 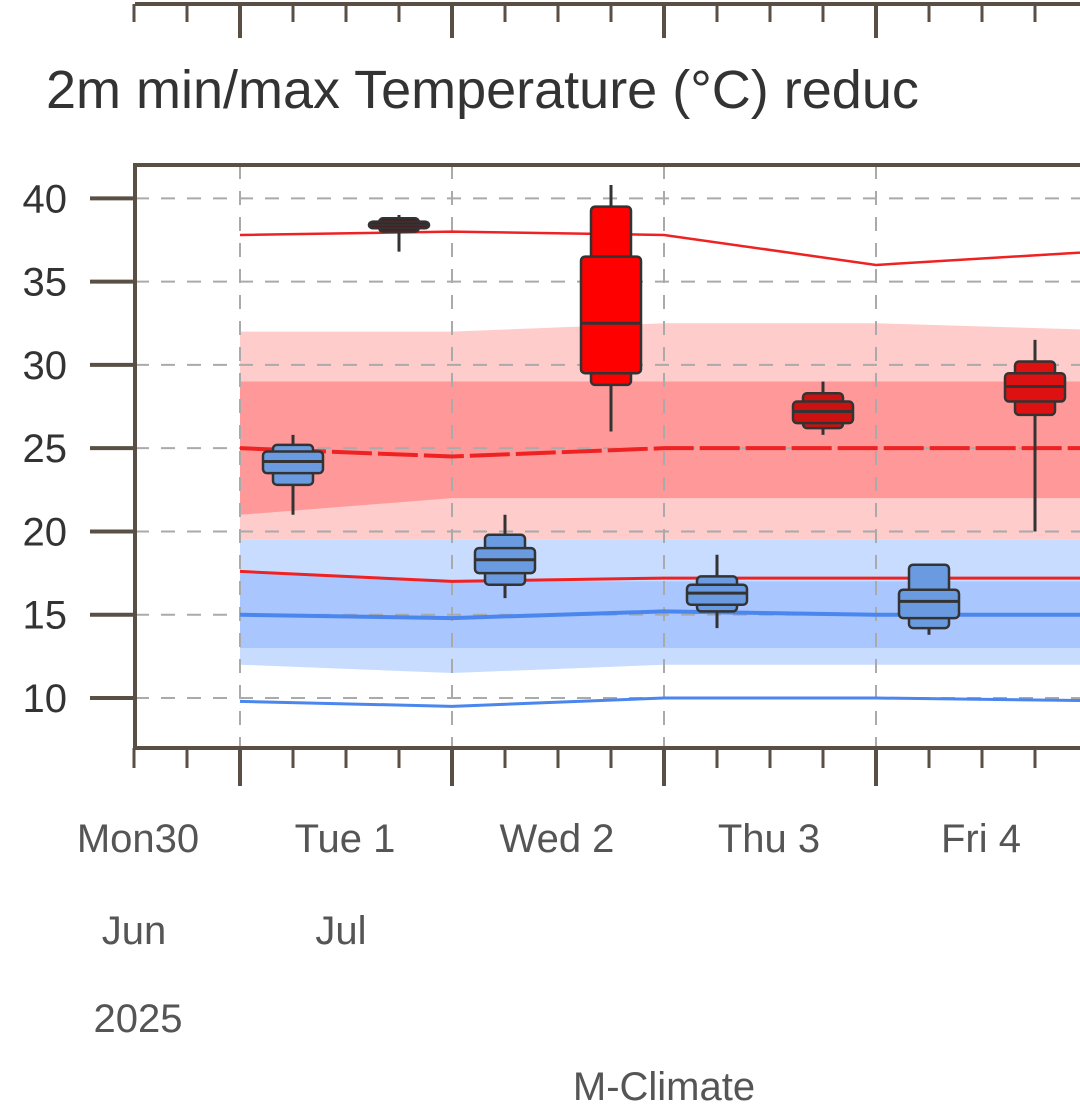 I want to click on x-tick-month: Jul, so click(x=340, y=931).